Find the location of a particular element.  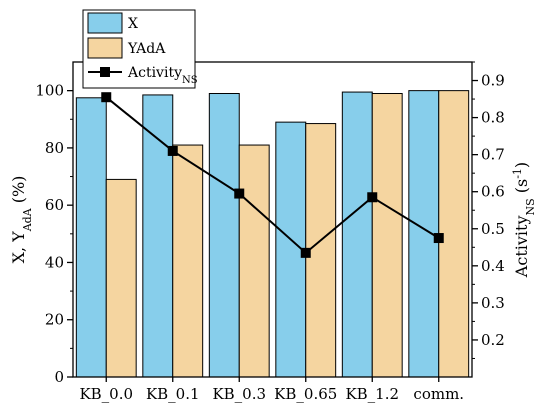

legend-label-activity: ActivityNS is located at coordinates (162, 75).